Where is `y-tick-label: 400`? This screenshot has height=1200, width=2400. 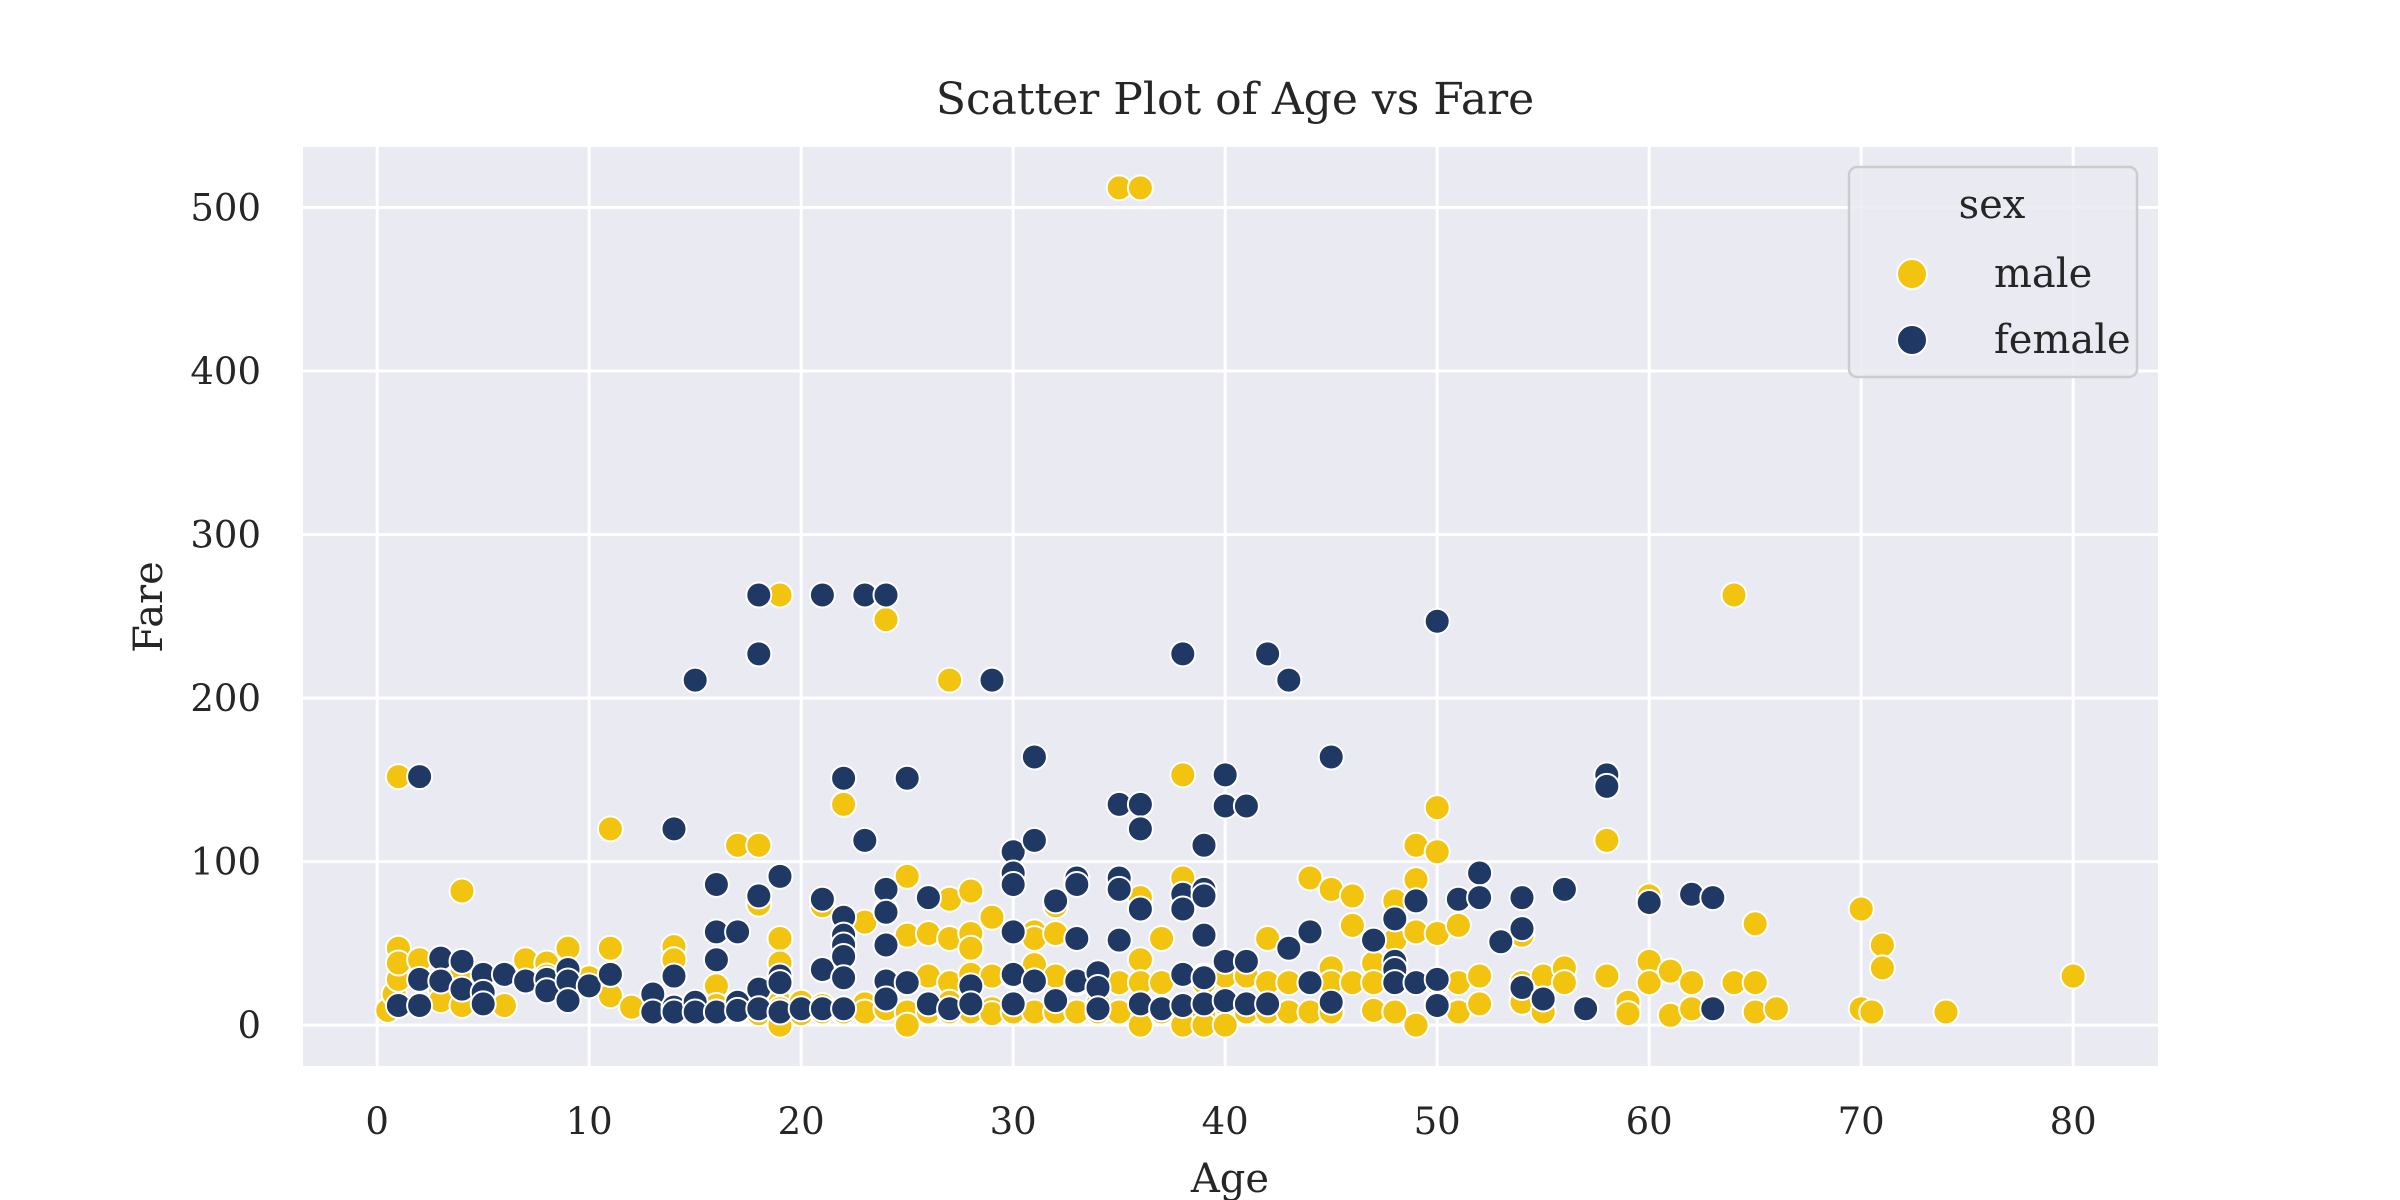 y-tick-label: 400 is located at coordinates (225, 371).